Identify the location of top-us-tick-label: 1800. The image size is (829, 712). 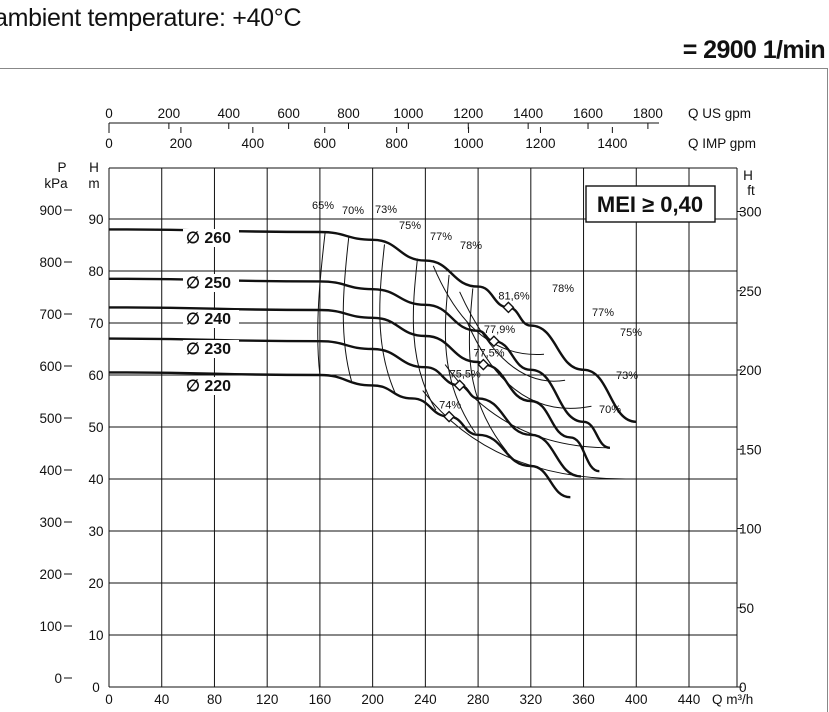
(648, 113).